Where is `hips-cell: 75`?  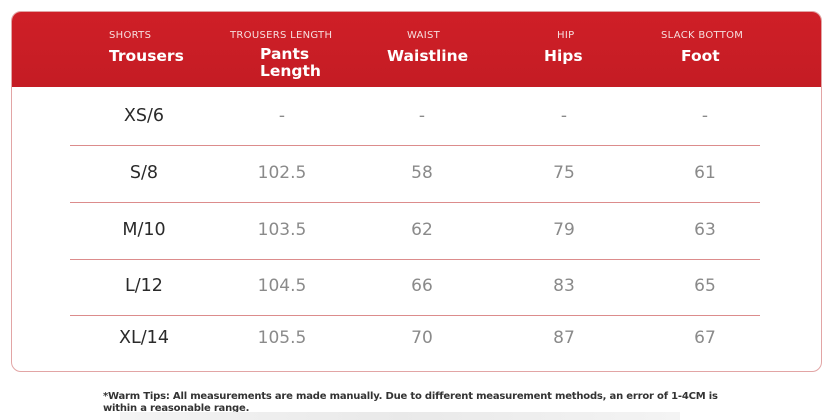
hips-cell: 75 is located at coordinates (564, 173).